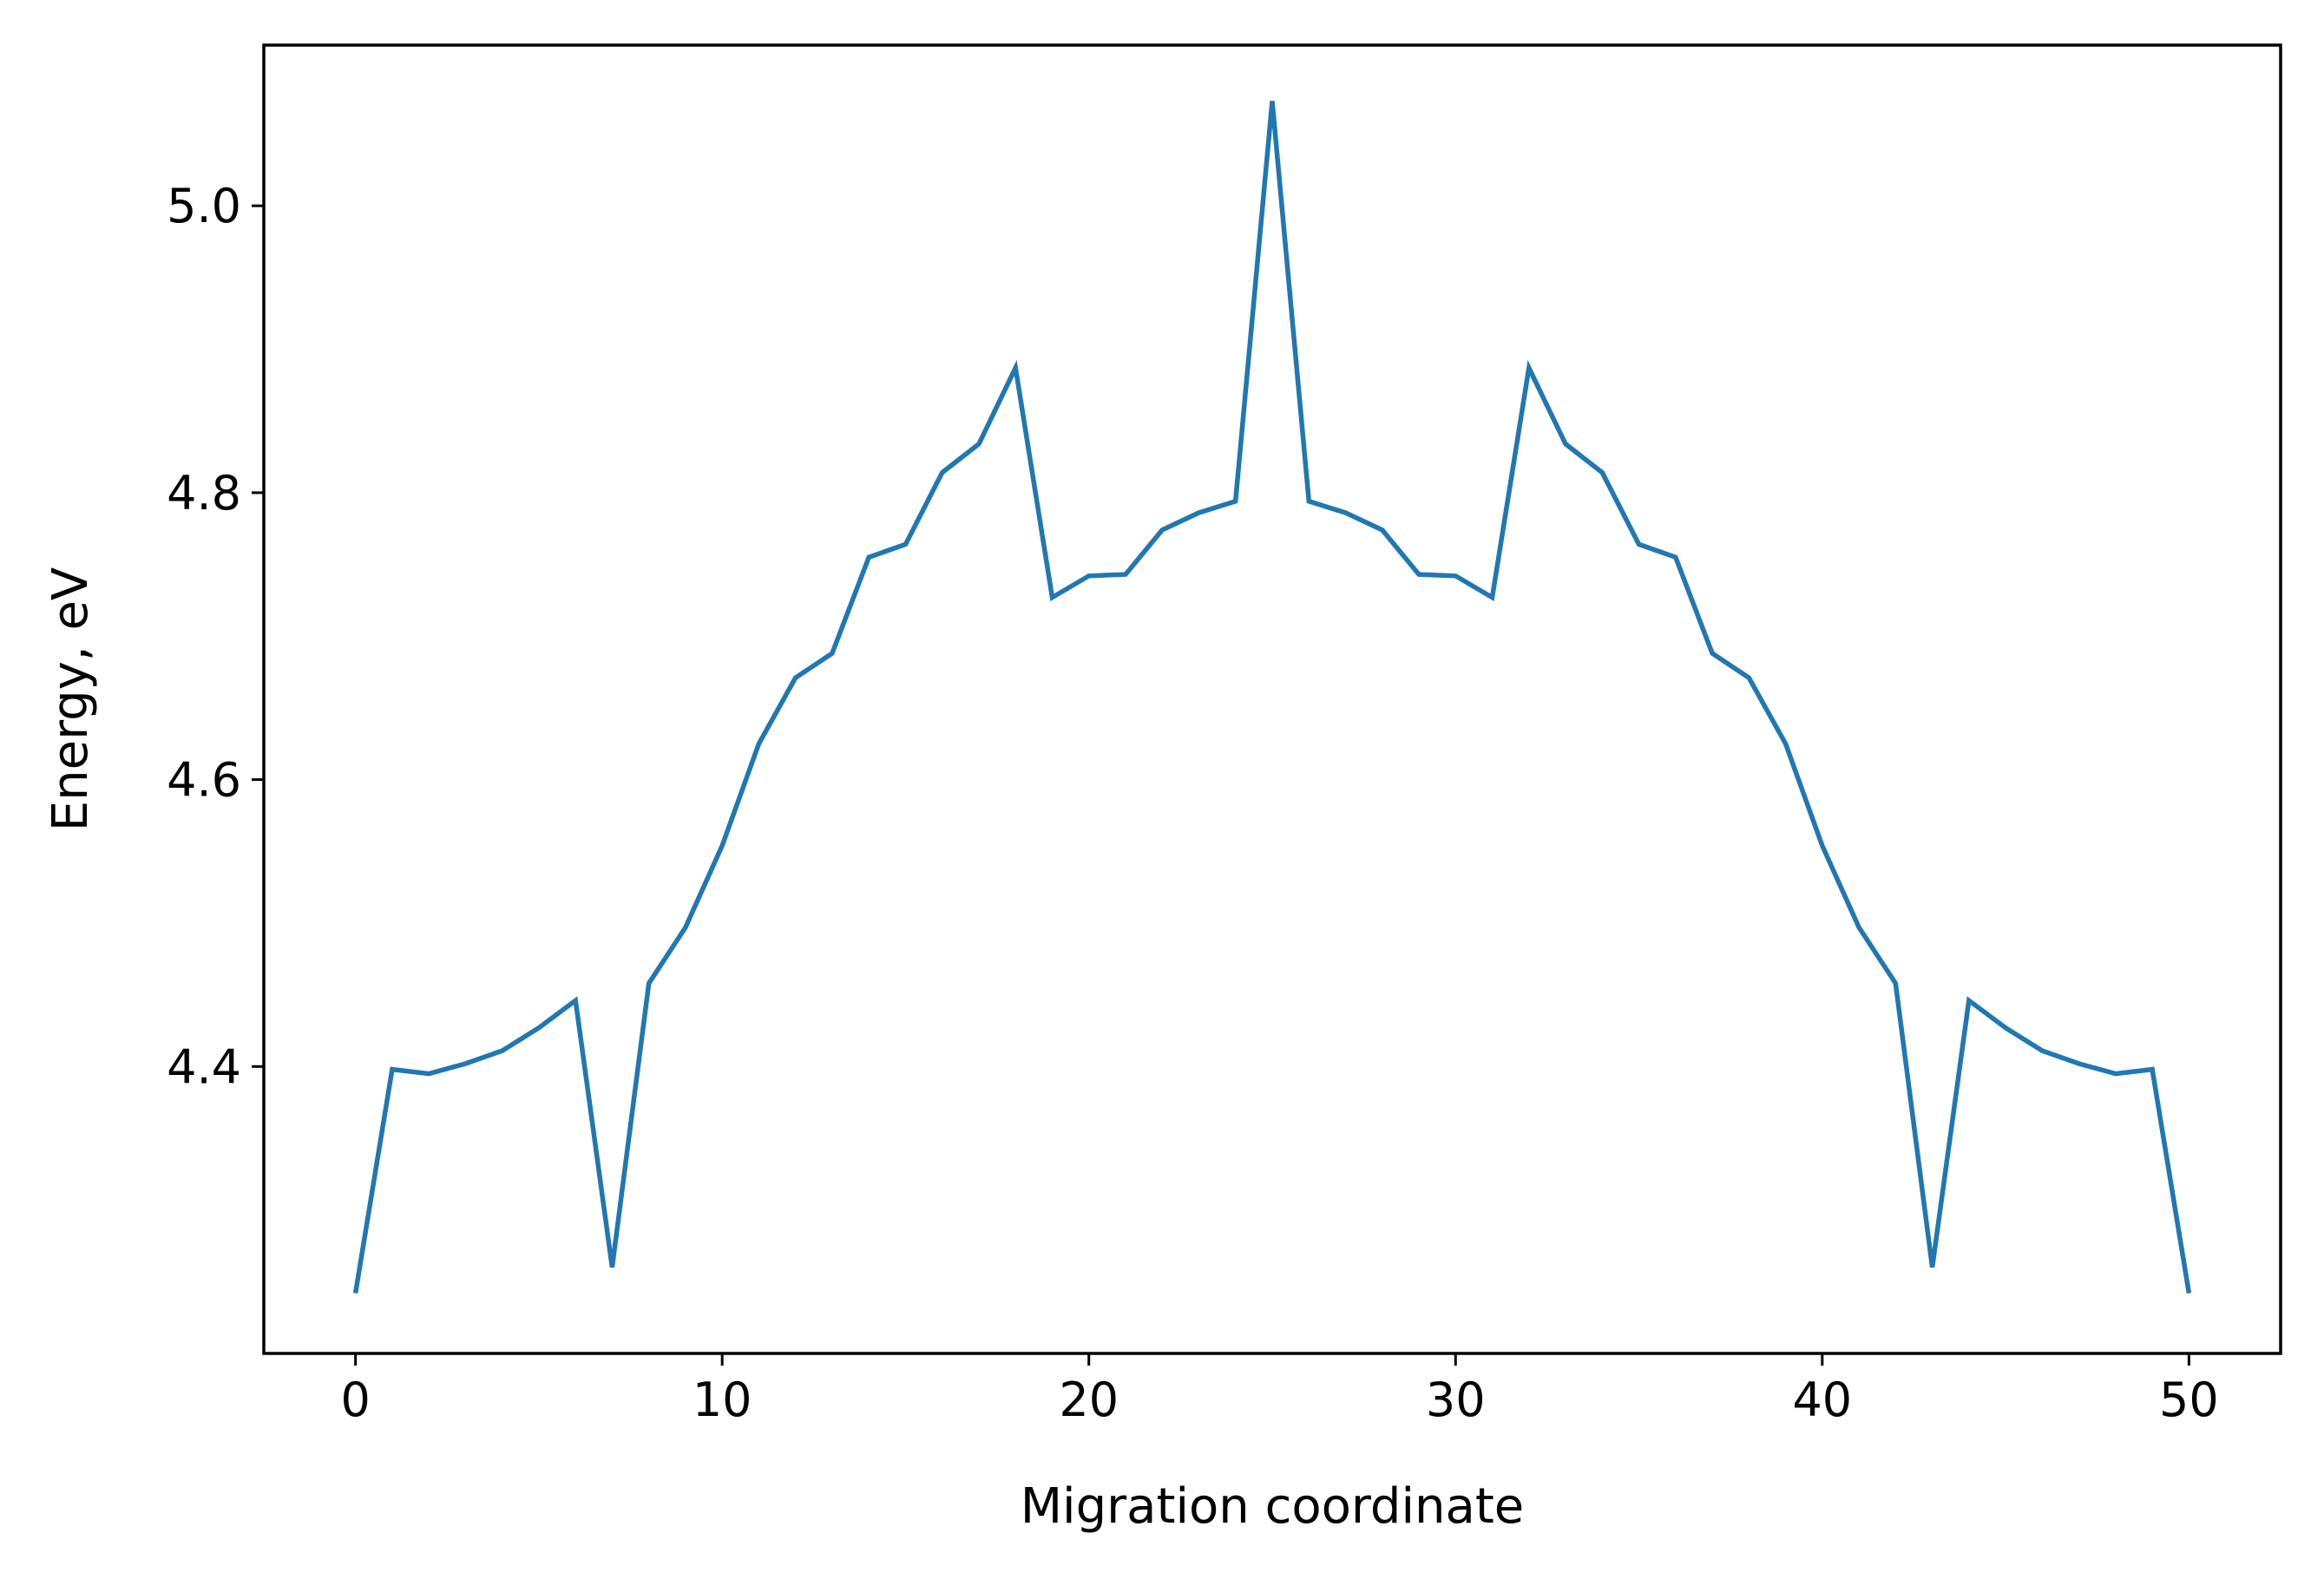  I want to click on x-tick-label: 30, so click(1456, 1400).